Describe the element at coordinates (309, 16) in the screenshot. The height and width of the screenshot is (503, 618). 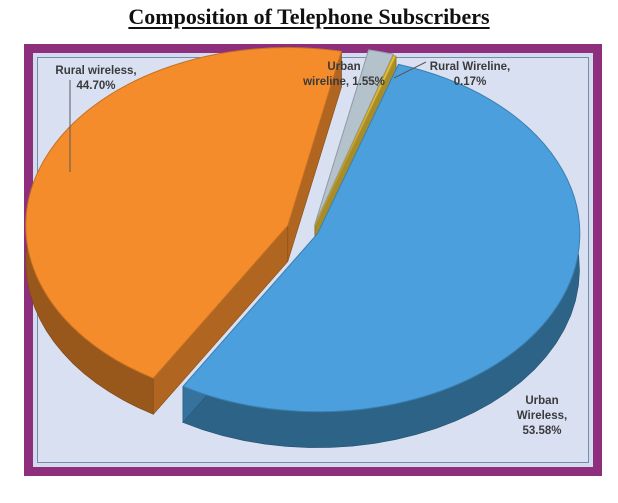
I see `chart-title: Composition of Telephone Subscribers` at that location.